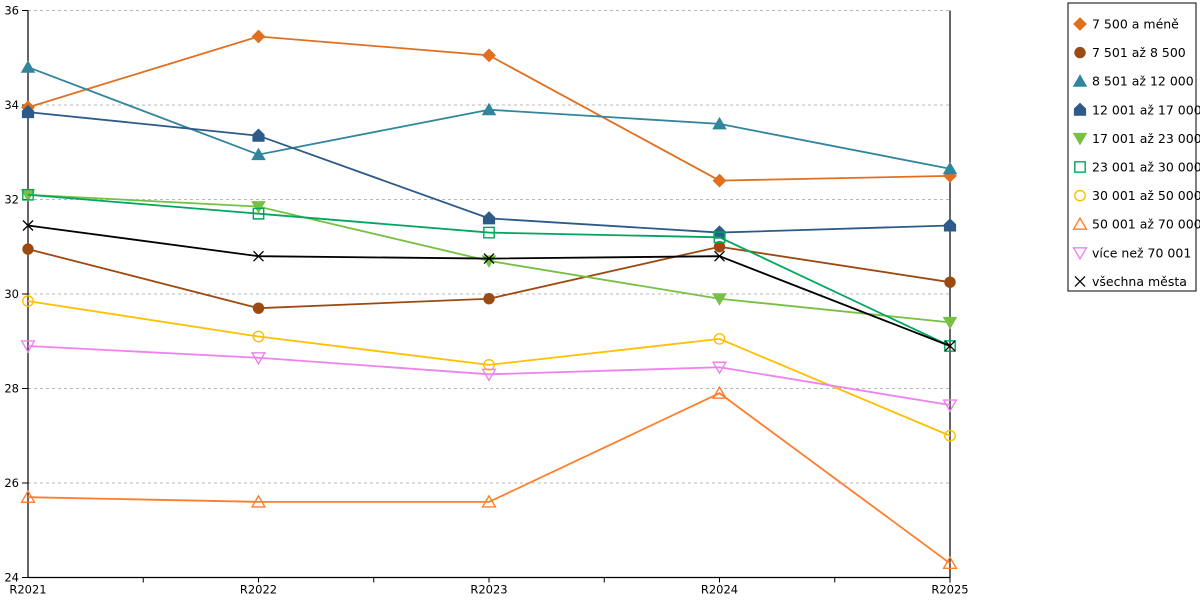 The width and height of the screenshot is (1200, 600). I want to click on legend-item: 8 501 až 12 000, so click(1133, 81).